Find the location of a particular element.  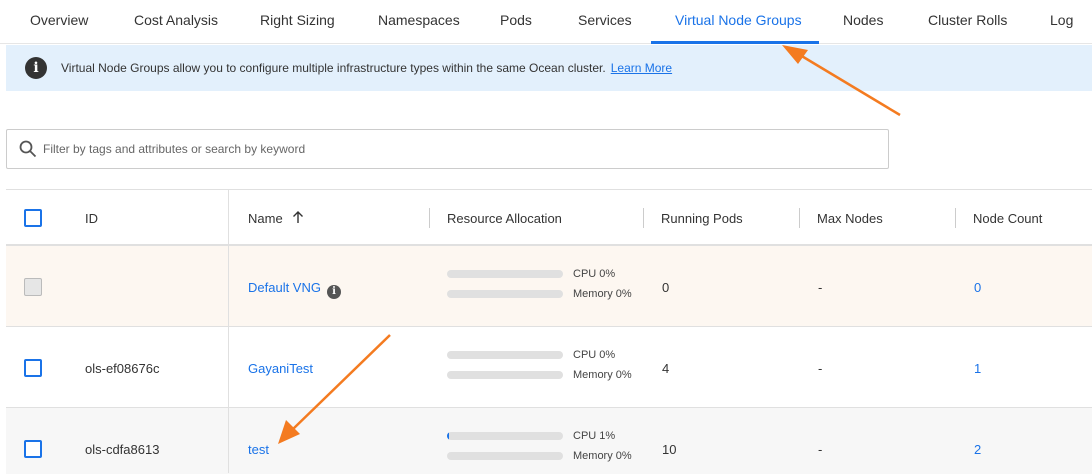

cpu-label: CPU 1% is located at coordinates (594, 436).